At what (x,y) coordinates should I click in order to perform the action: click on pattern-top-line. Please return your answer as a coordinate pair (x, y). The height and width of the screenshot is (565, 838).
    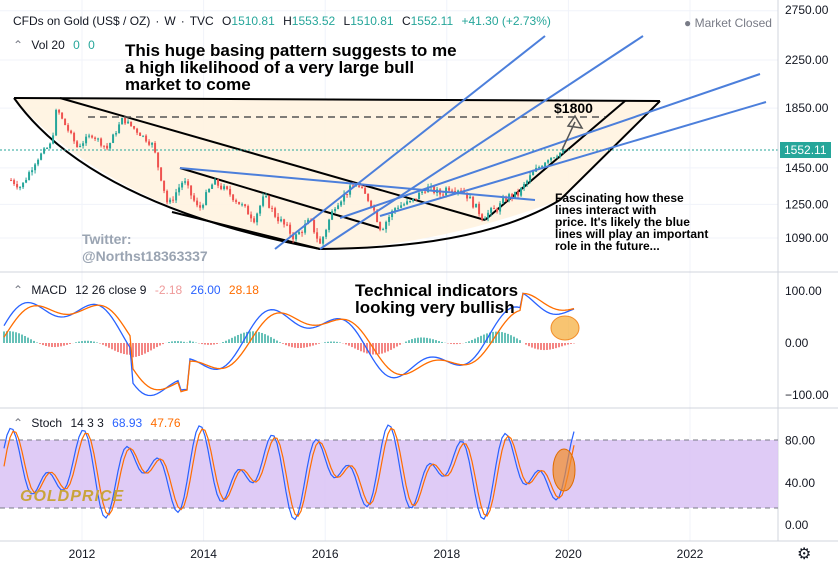
    Looking at the image, I should click on (337, 99).